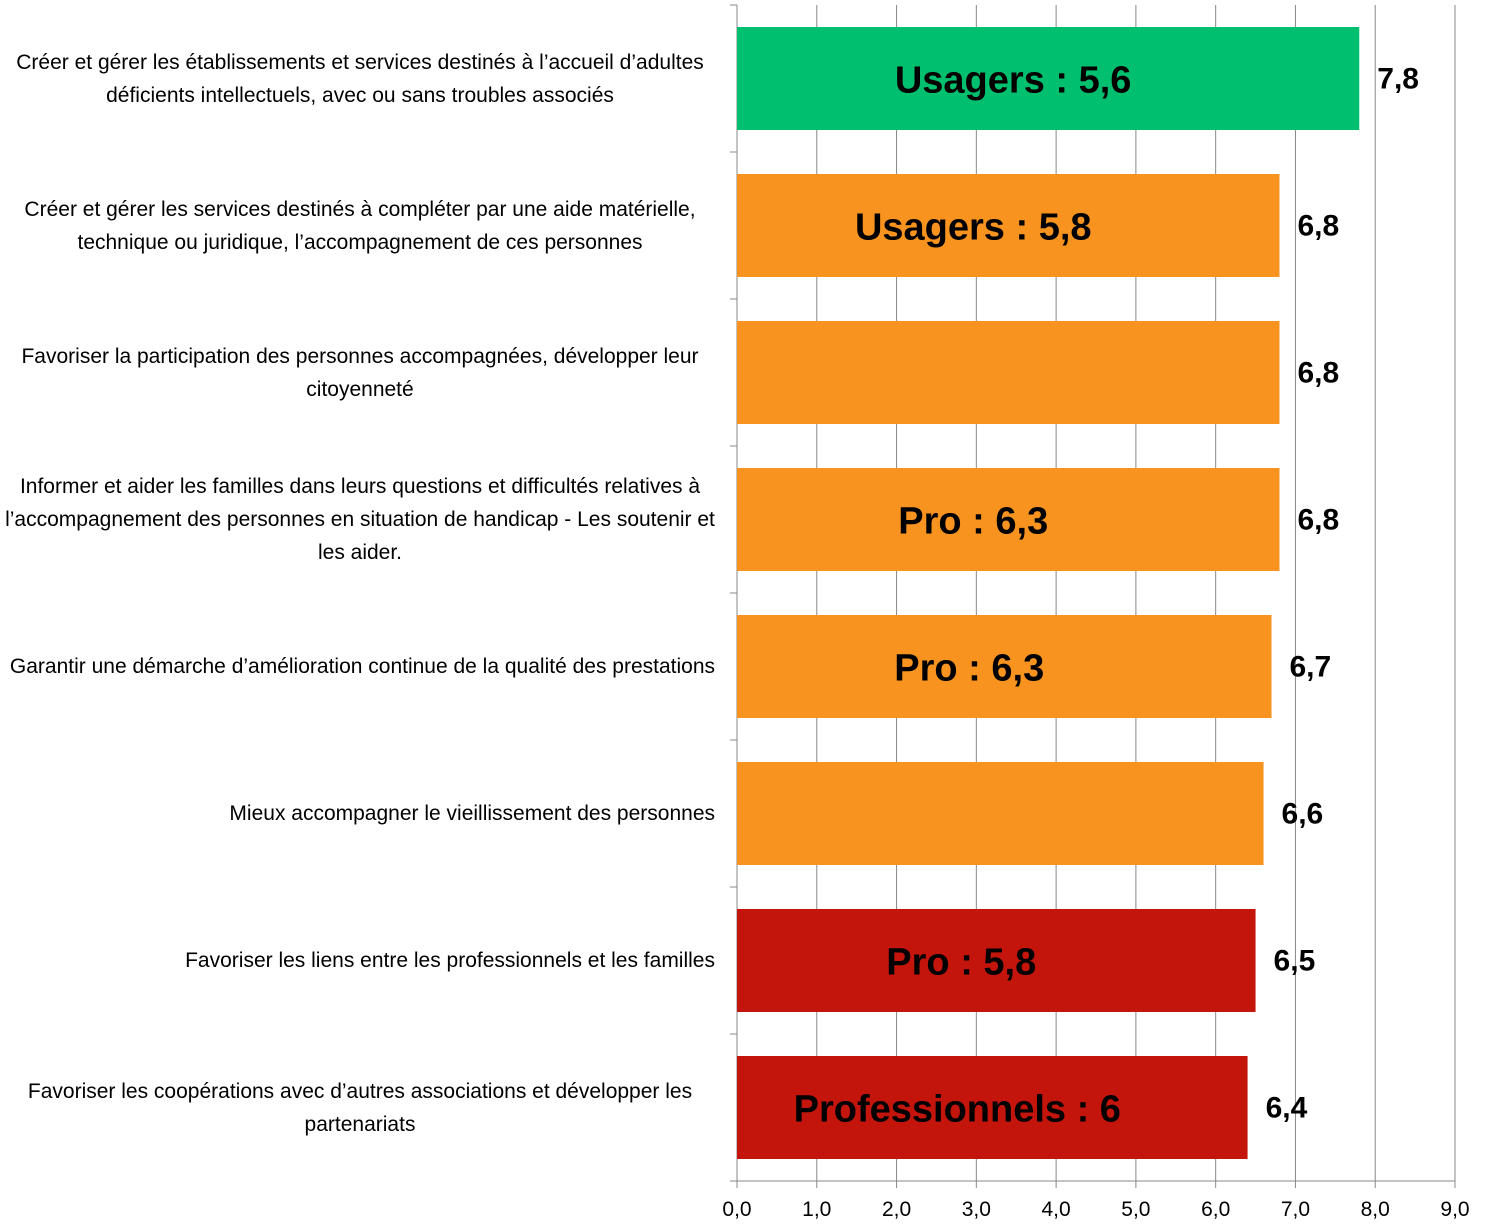 Image resolution: width=1499 pixels, height=1229 pixels. I want to click on x-tick-label: 0,0, so click(736, 1209).